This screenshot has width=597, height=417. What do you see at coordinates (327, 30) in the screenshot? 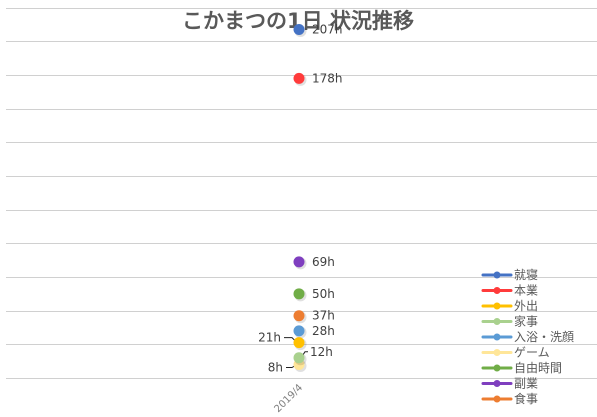
I see `data-label: 207h` at bounding box center [327, 30].